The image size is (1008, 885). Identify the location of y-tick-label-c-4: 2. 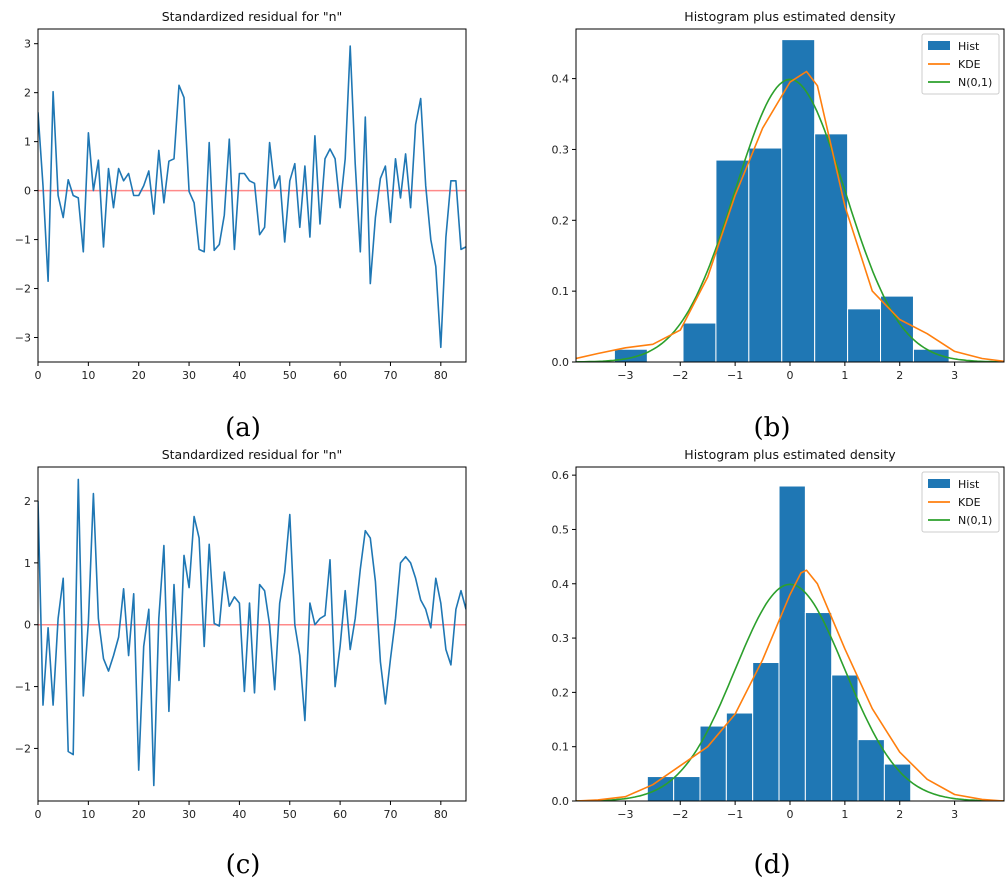
(27, 501).